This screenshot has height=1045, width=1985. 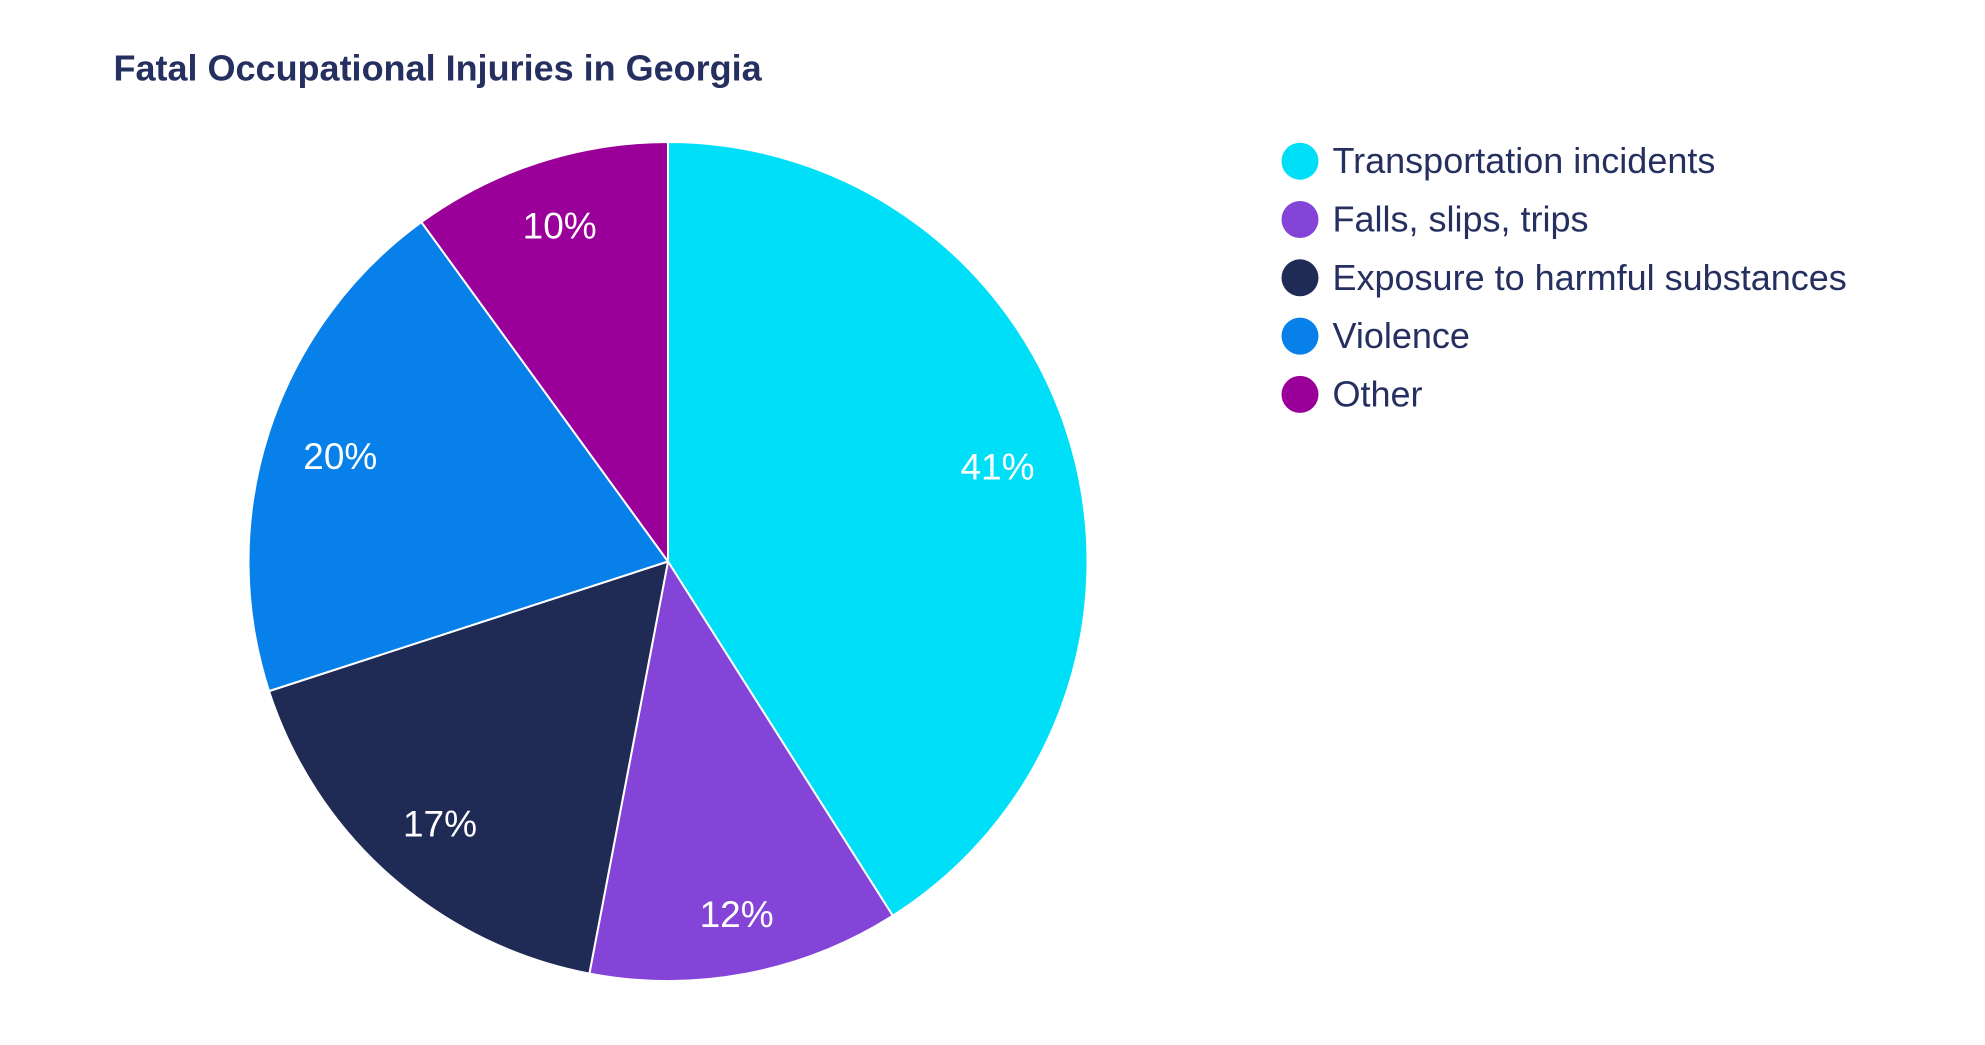 I want to click on svg-text: 12%, so click(x=737, y=914).